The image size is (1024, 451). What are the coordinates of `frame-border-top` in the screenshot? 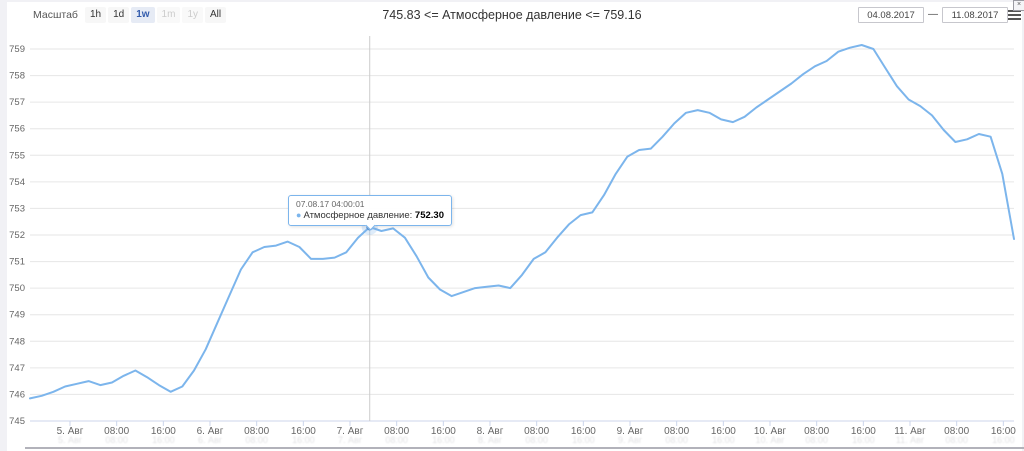 It's located at (512, 1).